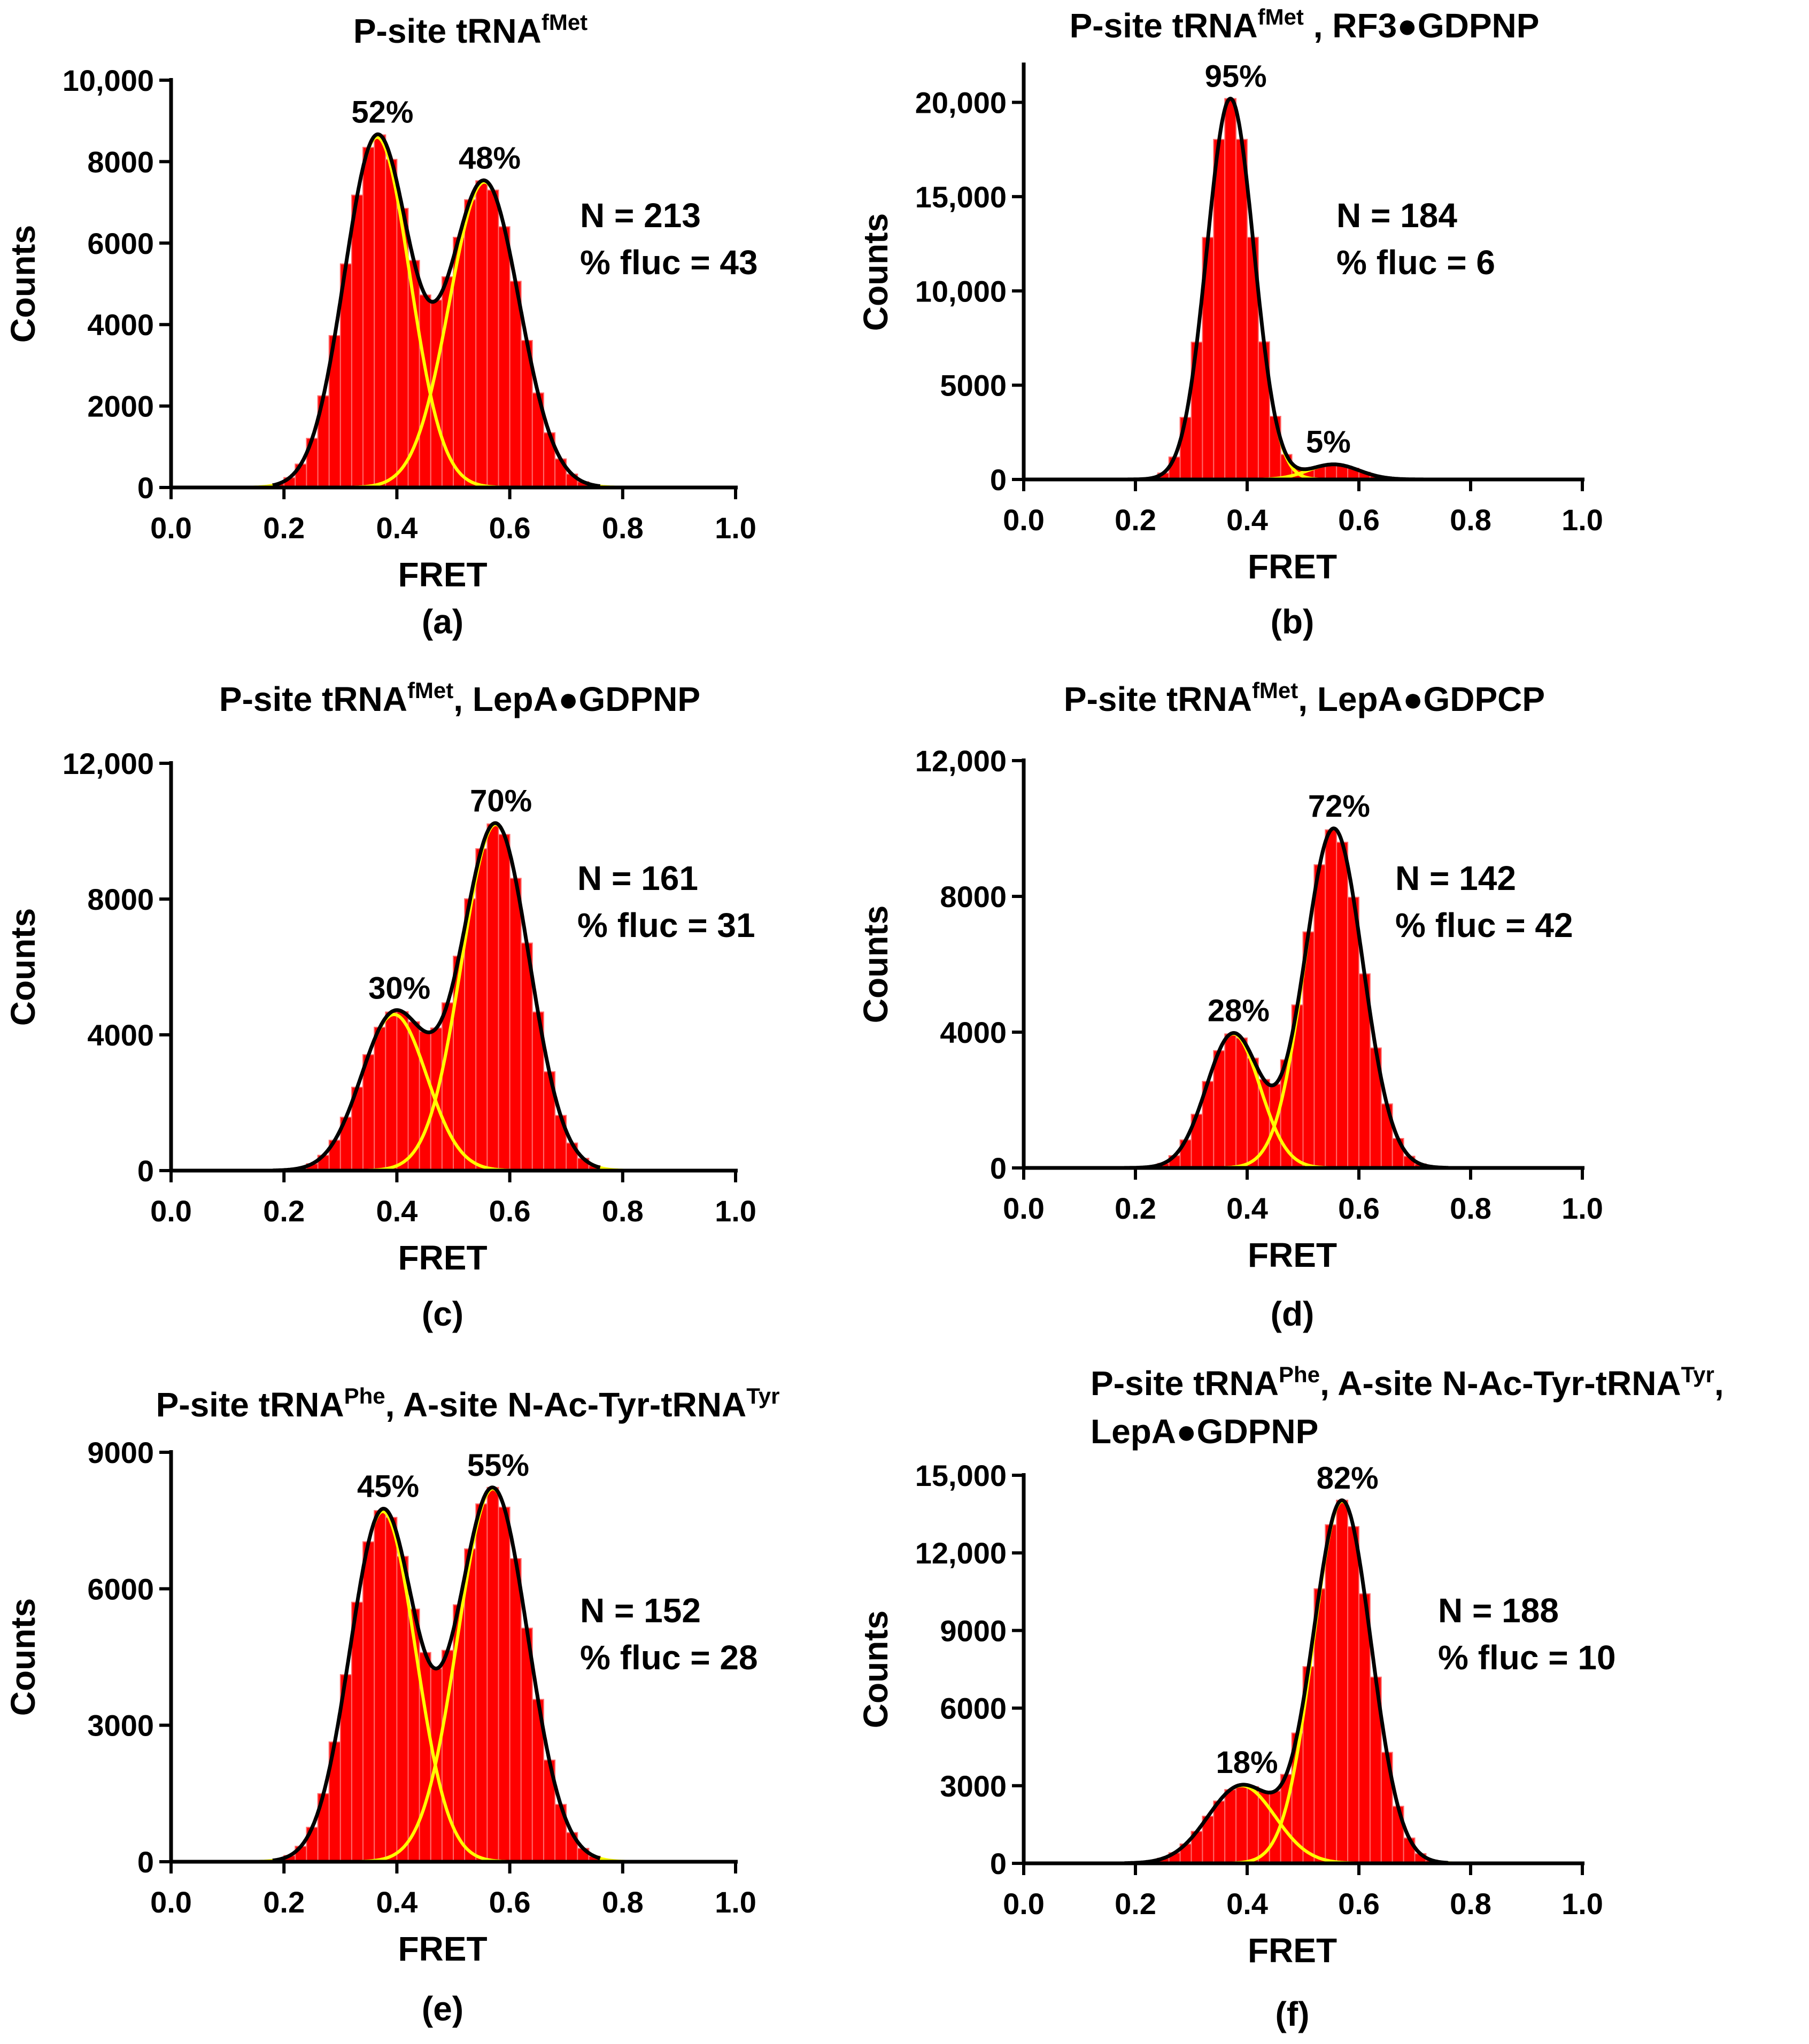  I want to click on stat-fluc: % fluc = 31, so click(666, 925).